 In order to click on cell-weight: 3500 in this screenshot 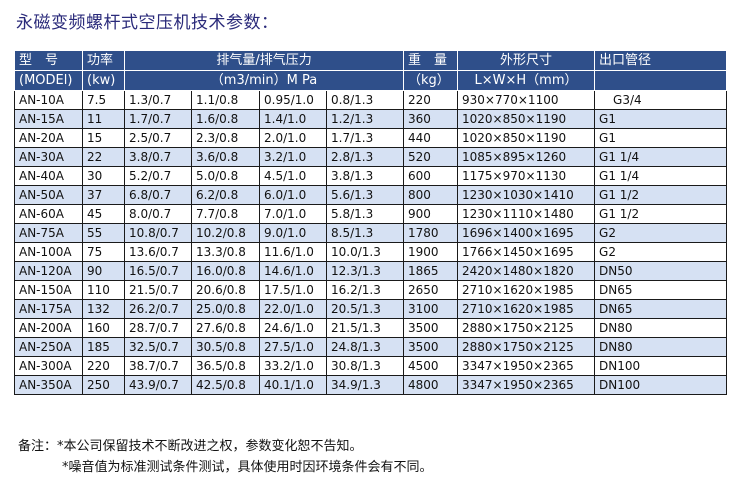, I will do `click(431, 347)`.